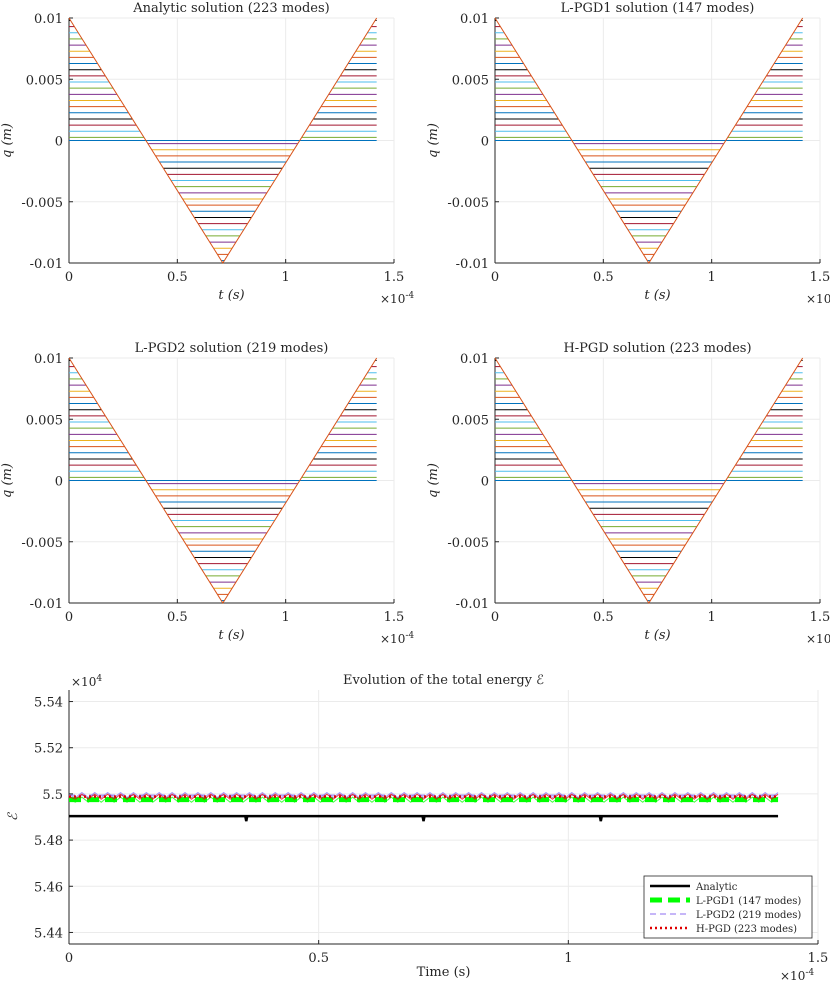 This screenshot has height=983, width=830. I want to click on chart-title: Evolution of the total energy ℰ, so click(443, 680).